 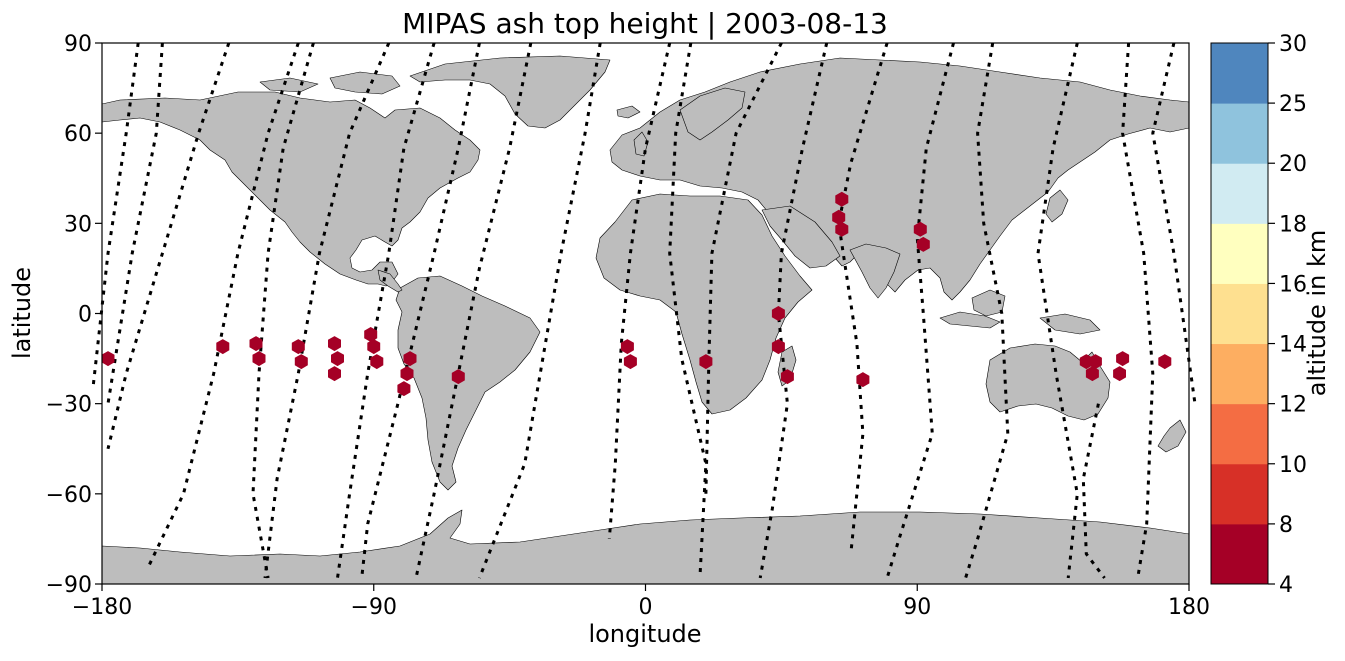 I want to click on land-central-america, so click(x=390, y=281).